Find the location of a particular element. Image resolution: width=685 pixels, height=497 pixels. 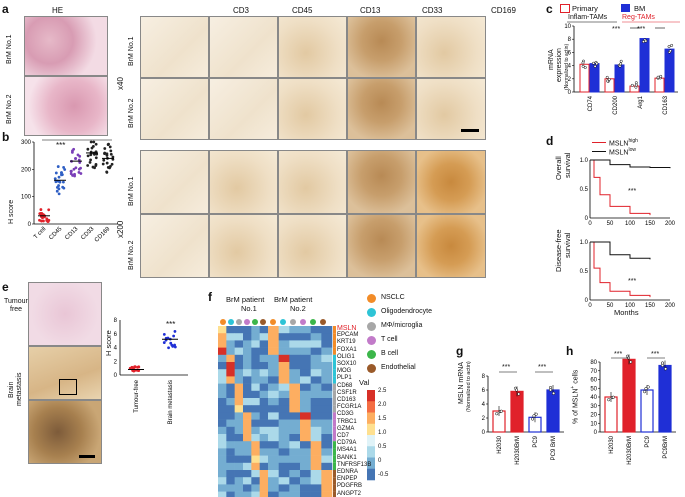

d-dfs-ytick-label: 0 is located at coordinates (587, 301).